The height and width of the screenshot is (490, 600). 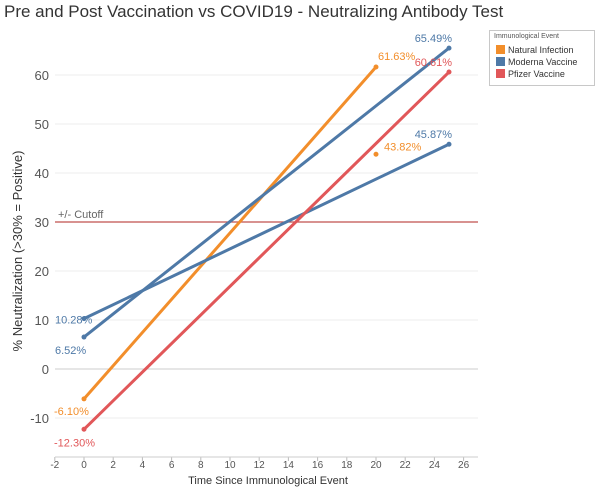 I want to click on y-tick-label: 10, so click(x=42, y=320).